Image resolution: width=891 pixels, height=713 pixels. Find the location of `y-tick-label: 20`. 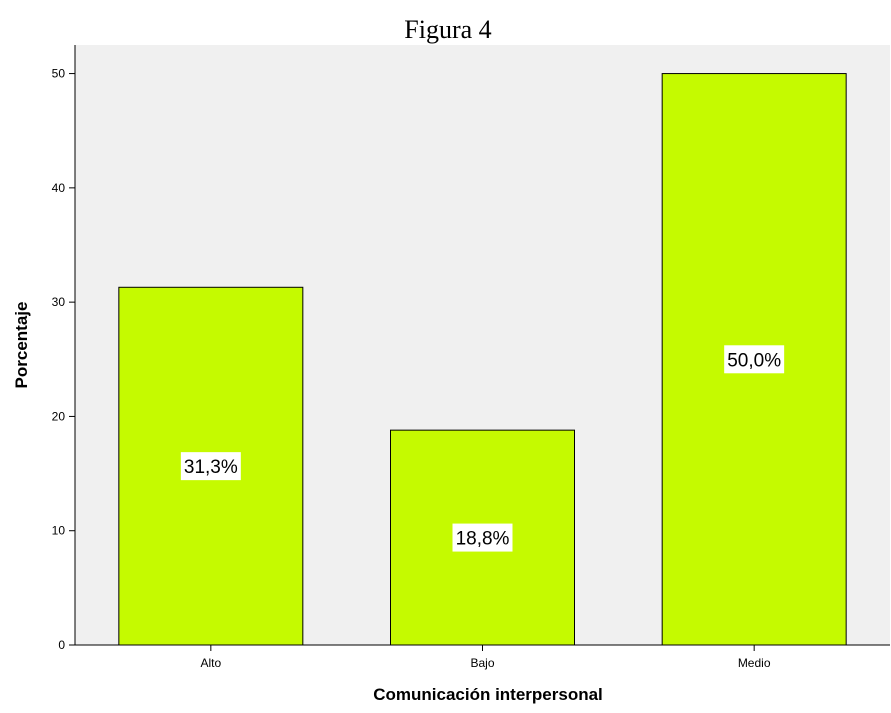

y-tick-label: 20 is located at coordinates (59, 416).